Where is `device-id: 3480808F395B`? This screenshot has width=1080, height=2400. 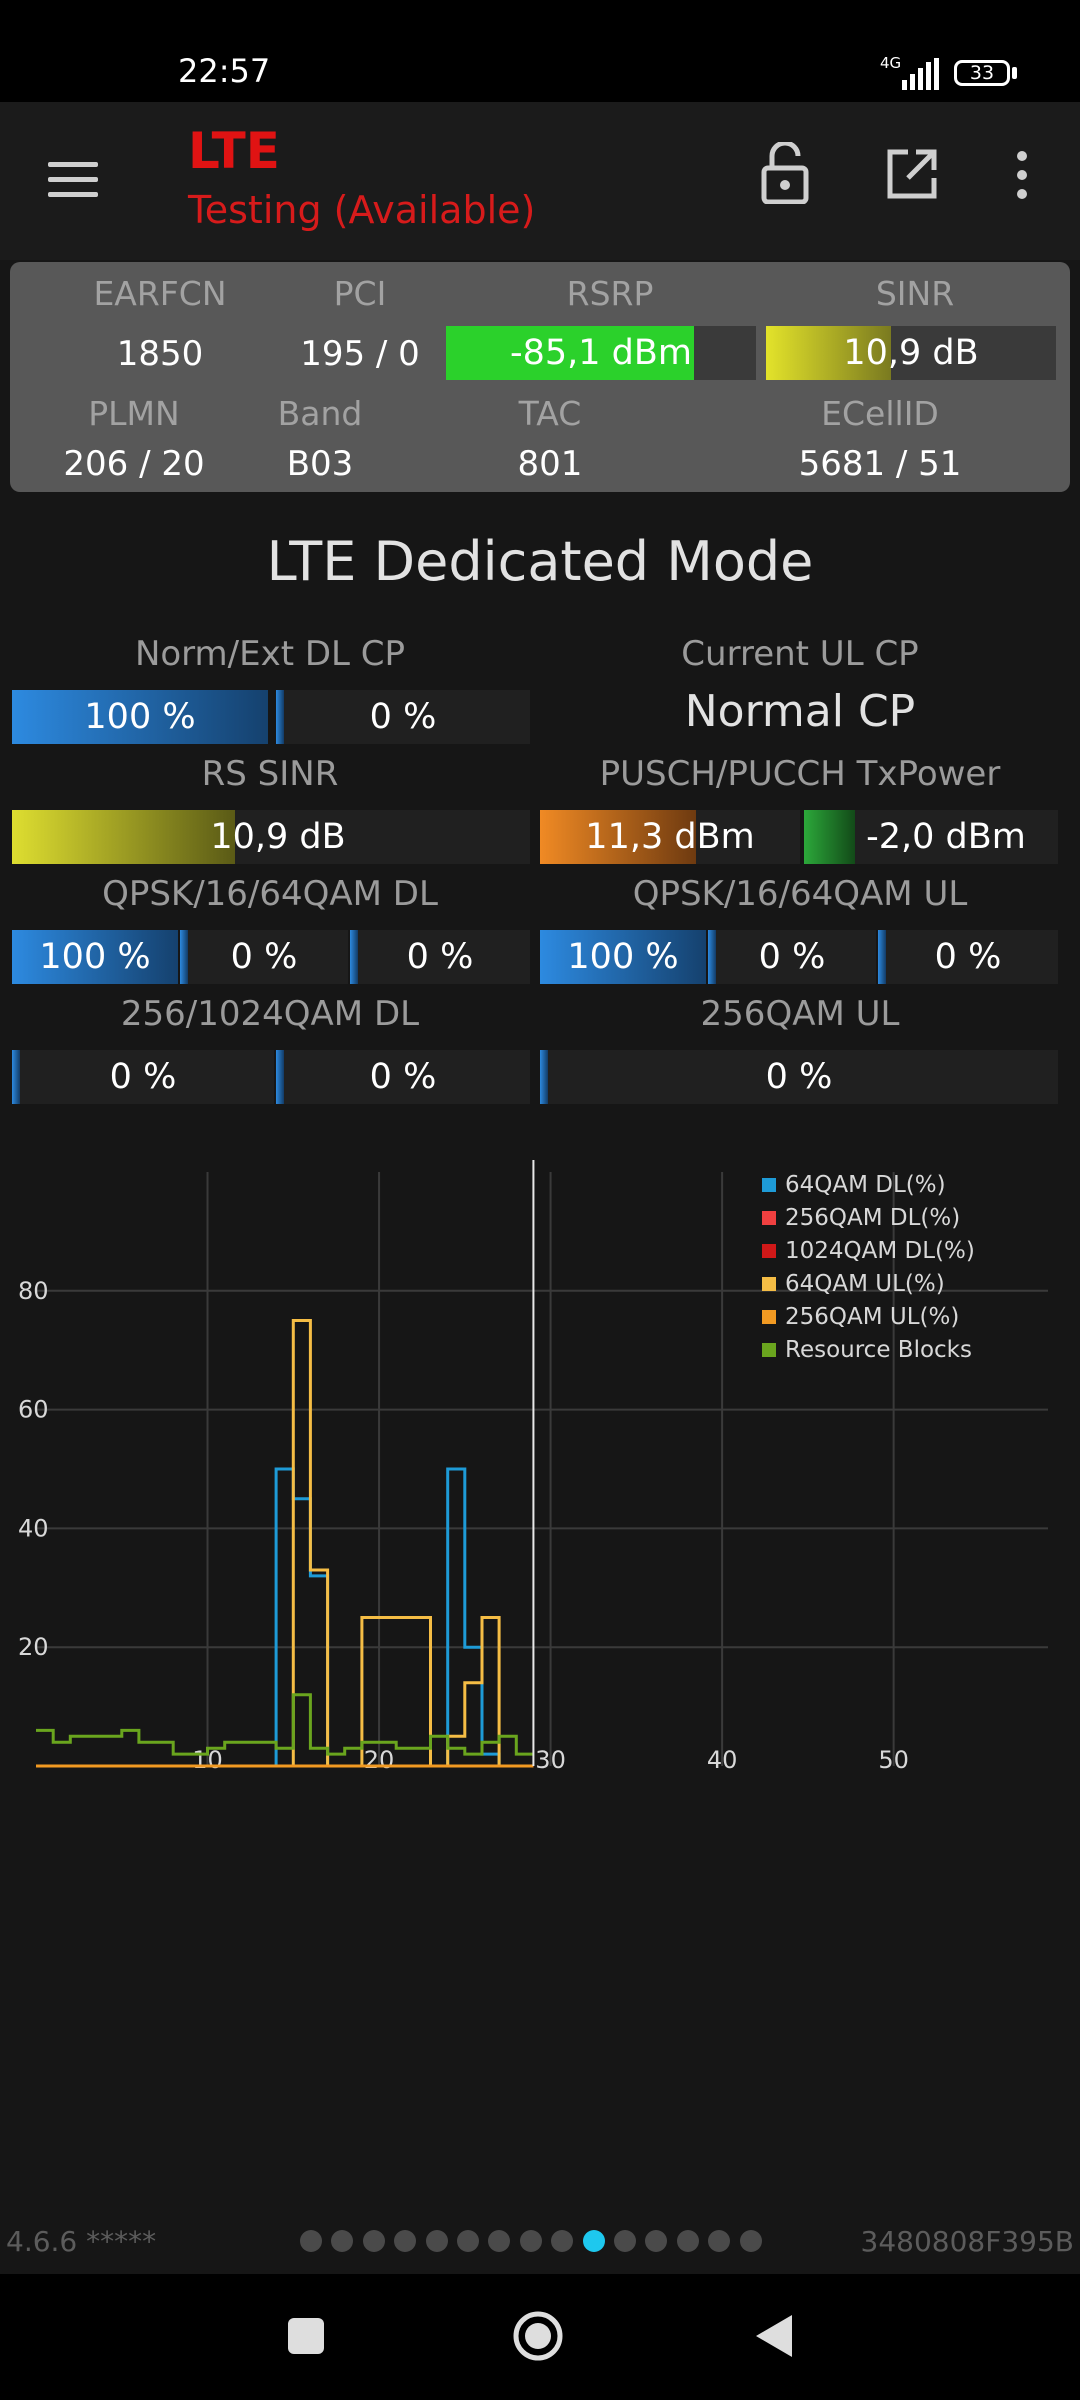
device-id: 3480808F395B is located at coordinates (967, 2241).